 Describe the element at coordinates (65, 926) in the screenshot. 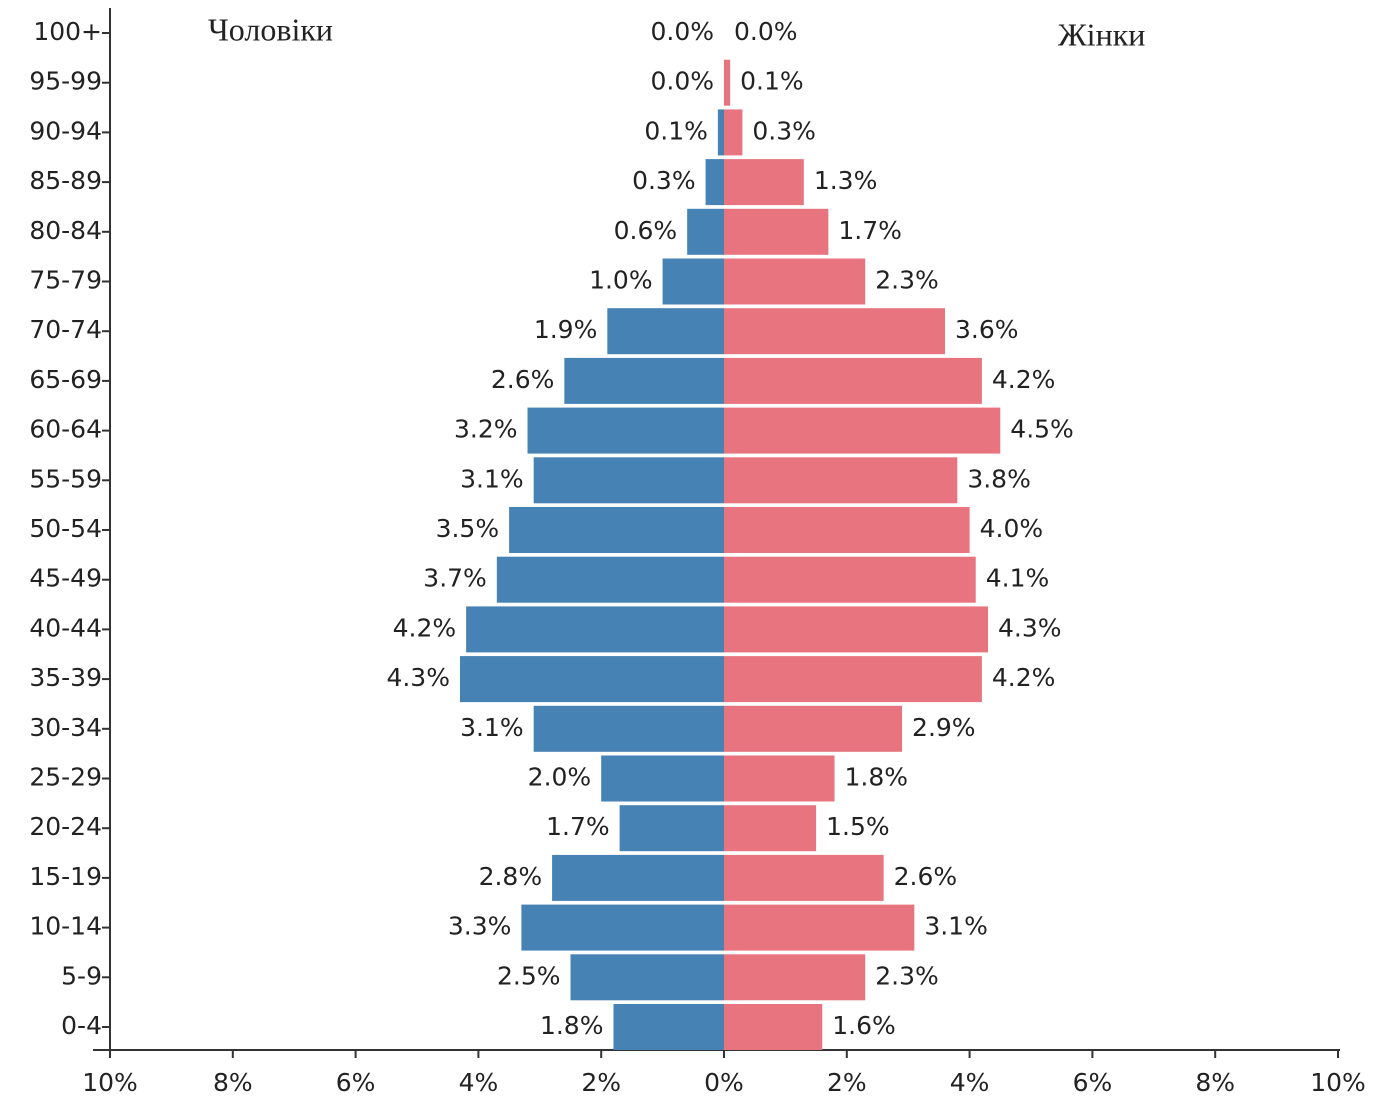

I see `y-tick-label: 10-14` at that location.